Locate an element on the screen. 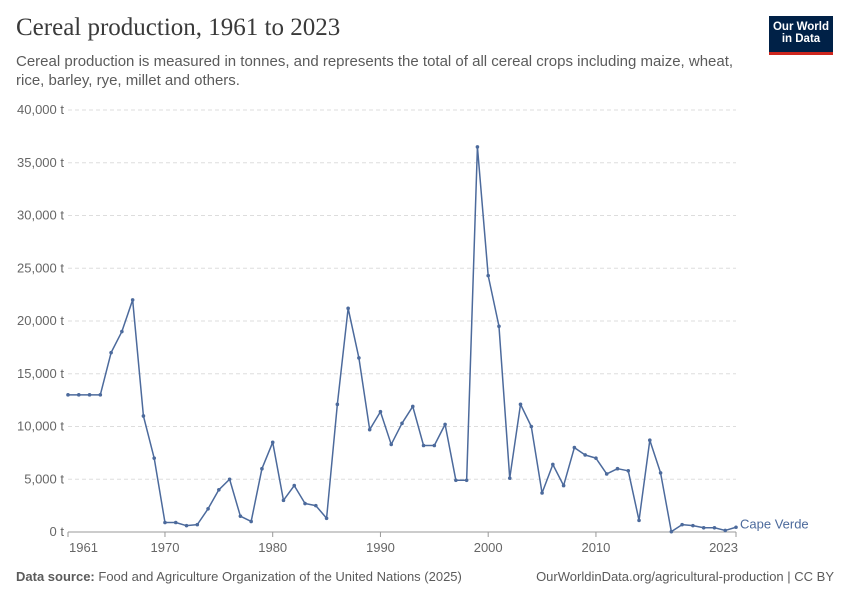 The image size is (850, 600). y-tick-label: 5,000 t is located at coordinates (44, 478).